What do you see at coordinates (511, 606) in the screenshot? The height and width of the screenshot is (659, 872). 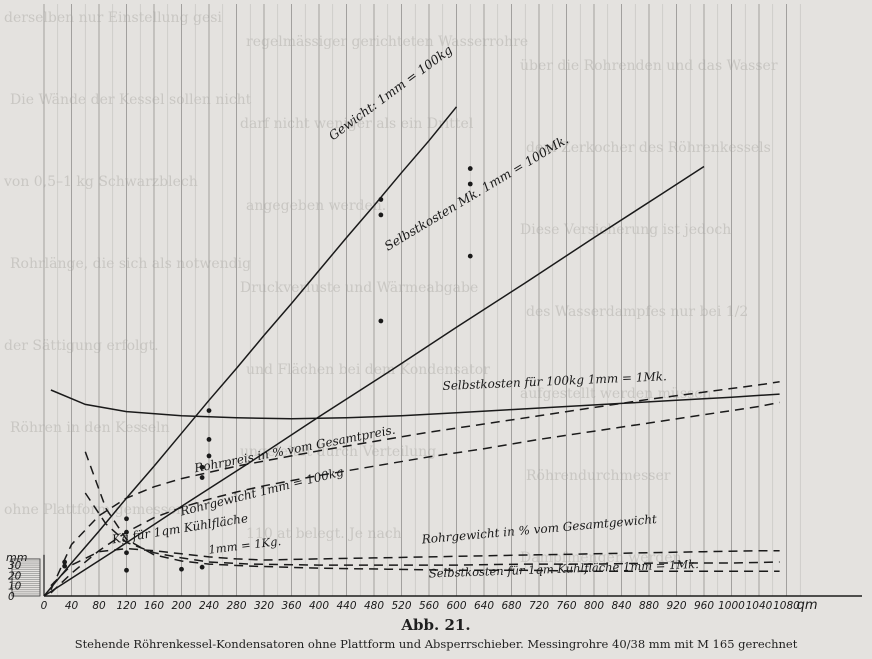 I see `x-tick-label: 680` at bounding box center [511, 606].